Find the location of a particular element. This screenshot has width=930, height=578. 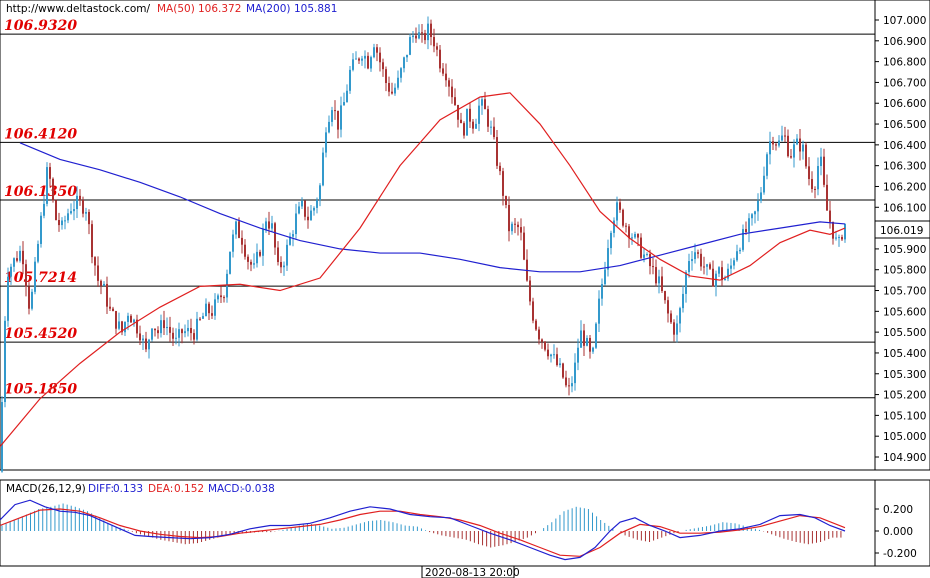

price-tick-label: 106.900 is located at coordinates (904, 42).